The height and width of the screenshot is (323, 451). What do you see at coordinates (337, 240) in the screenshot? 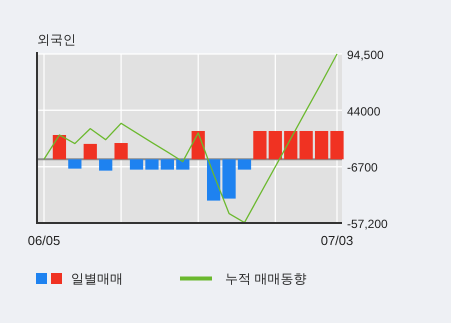
I see `x-tick-label: 07/03` at bounding box center [337, 240].